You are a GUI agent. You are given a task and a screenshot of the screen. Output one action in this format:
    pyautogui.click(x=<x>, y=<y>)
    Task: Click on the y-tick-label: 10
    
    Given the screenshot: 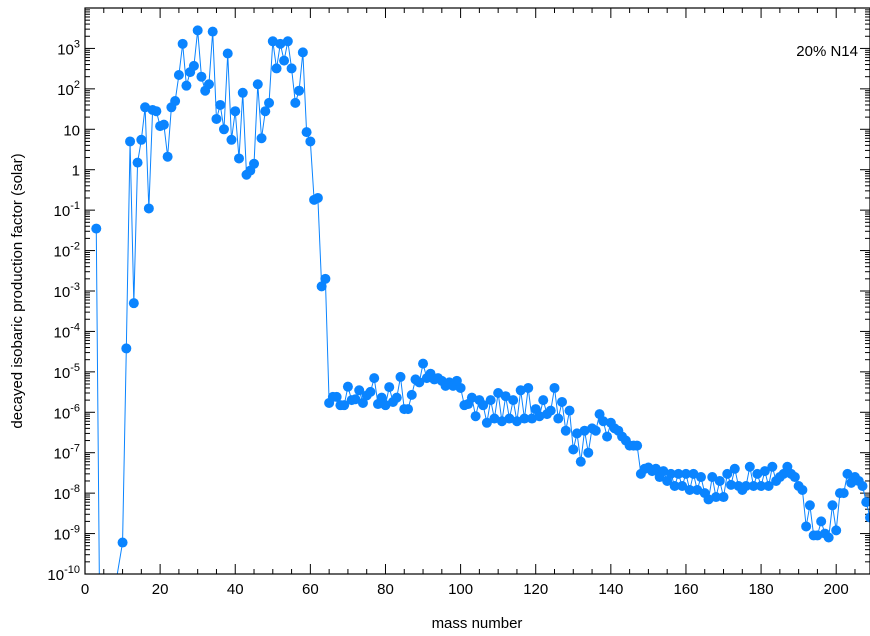 What is the action you would take?
    pyautogui.click(x=71, y=130)
    